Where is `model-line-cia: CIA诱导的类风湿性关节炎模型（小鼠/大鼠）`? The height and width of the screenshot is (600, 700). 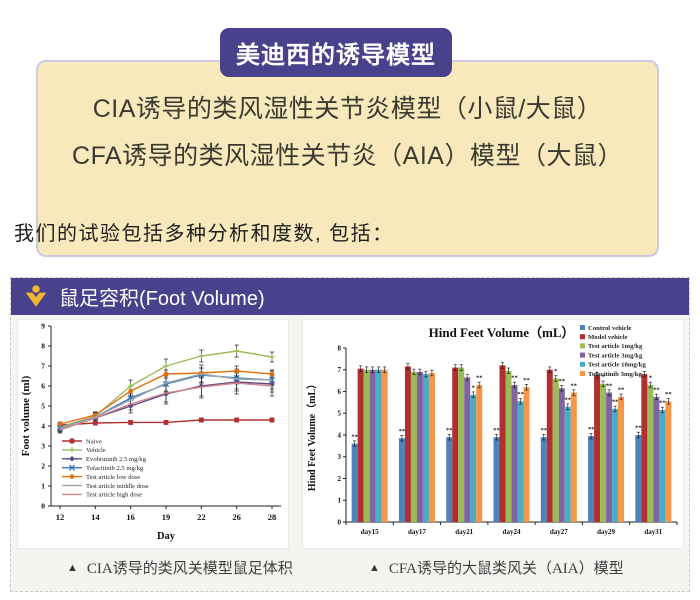 model-line-cia: CIA诱导的类风湿性关节炎模型（小鼠/大鼠） is located at coordinates (347, 109).